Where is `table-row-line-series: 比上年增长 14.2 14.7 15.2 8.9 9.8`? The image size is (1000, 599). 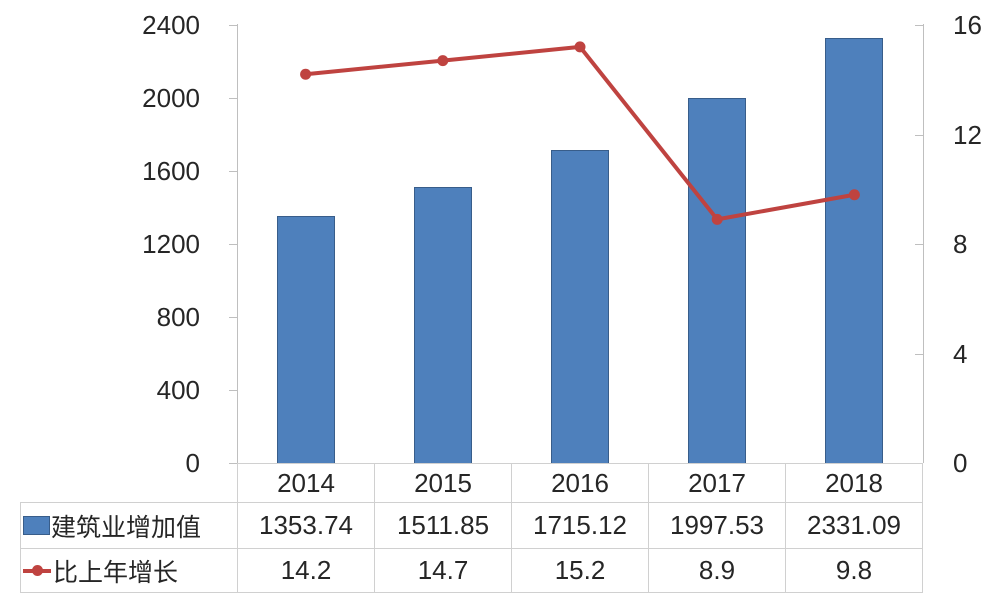
table-row-line-series: 比上年增长 14.2 14.7 15.2 8.9 9.8 is located at coordinates (471, 570).